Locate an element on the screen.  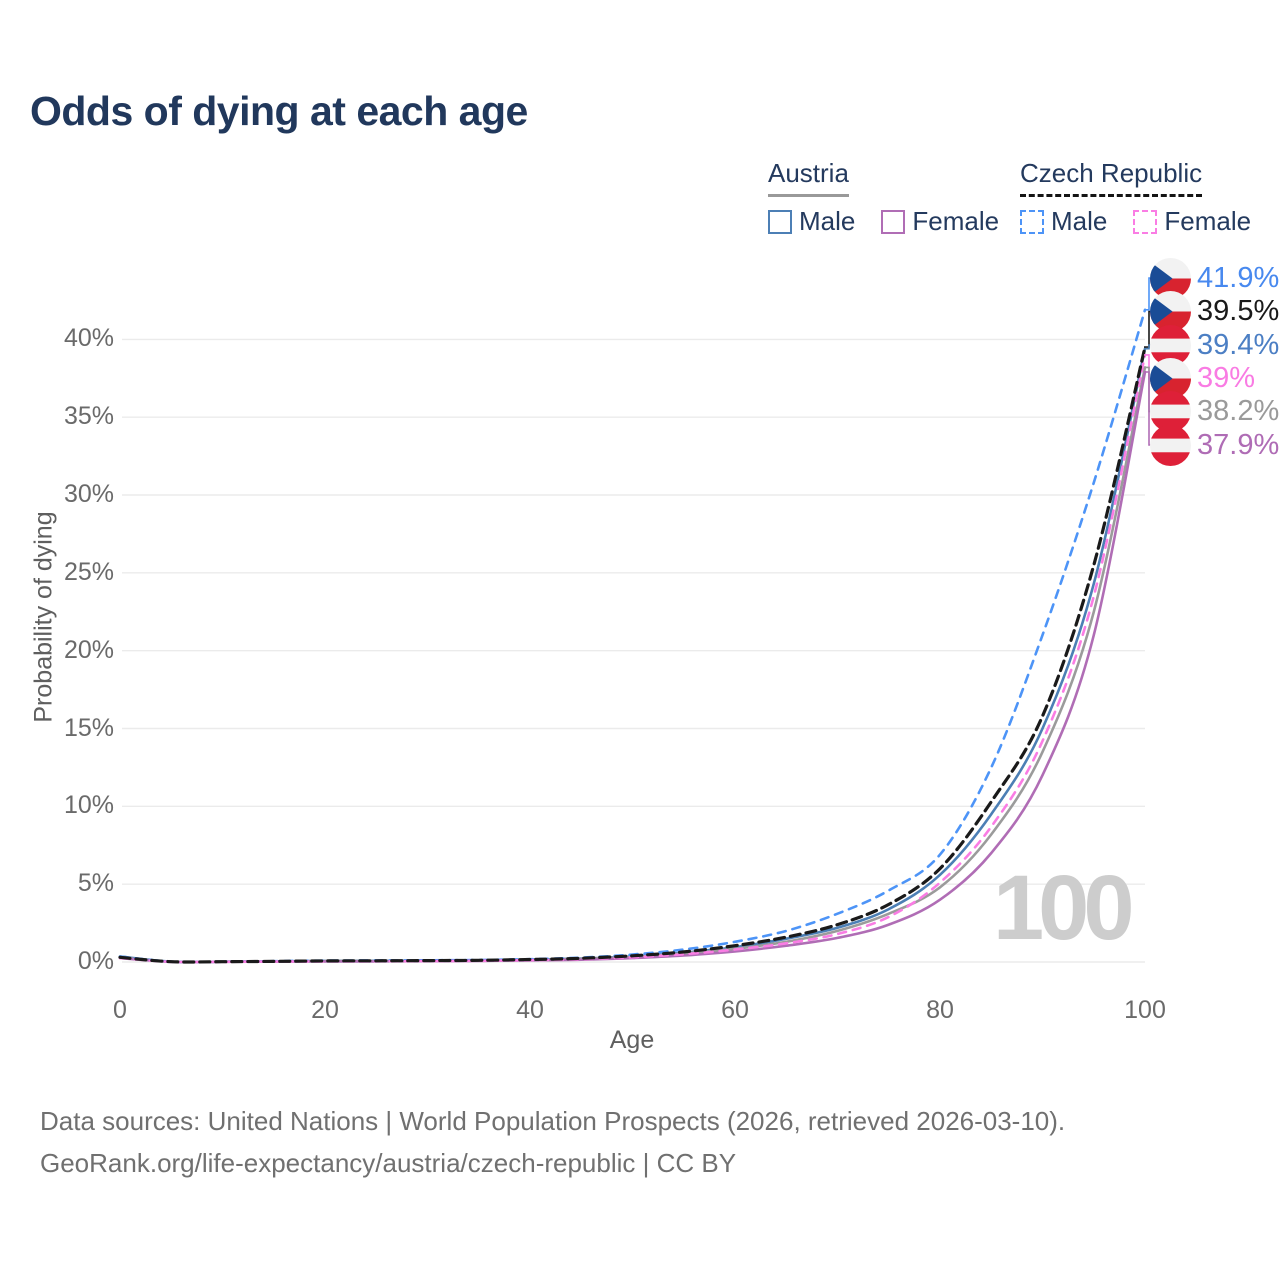
legend-swatch-czech-female is located at coordinates (1145, 221).